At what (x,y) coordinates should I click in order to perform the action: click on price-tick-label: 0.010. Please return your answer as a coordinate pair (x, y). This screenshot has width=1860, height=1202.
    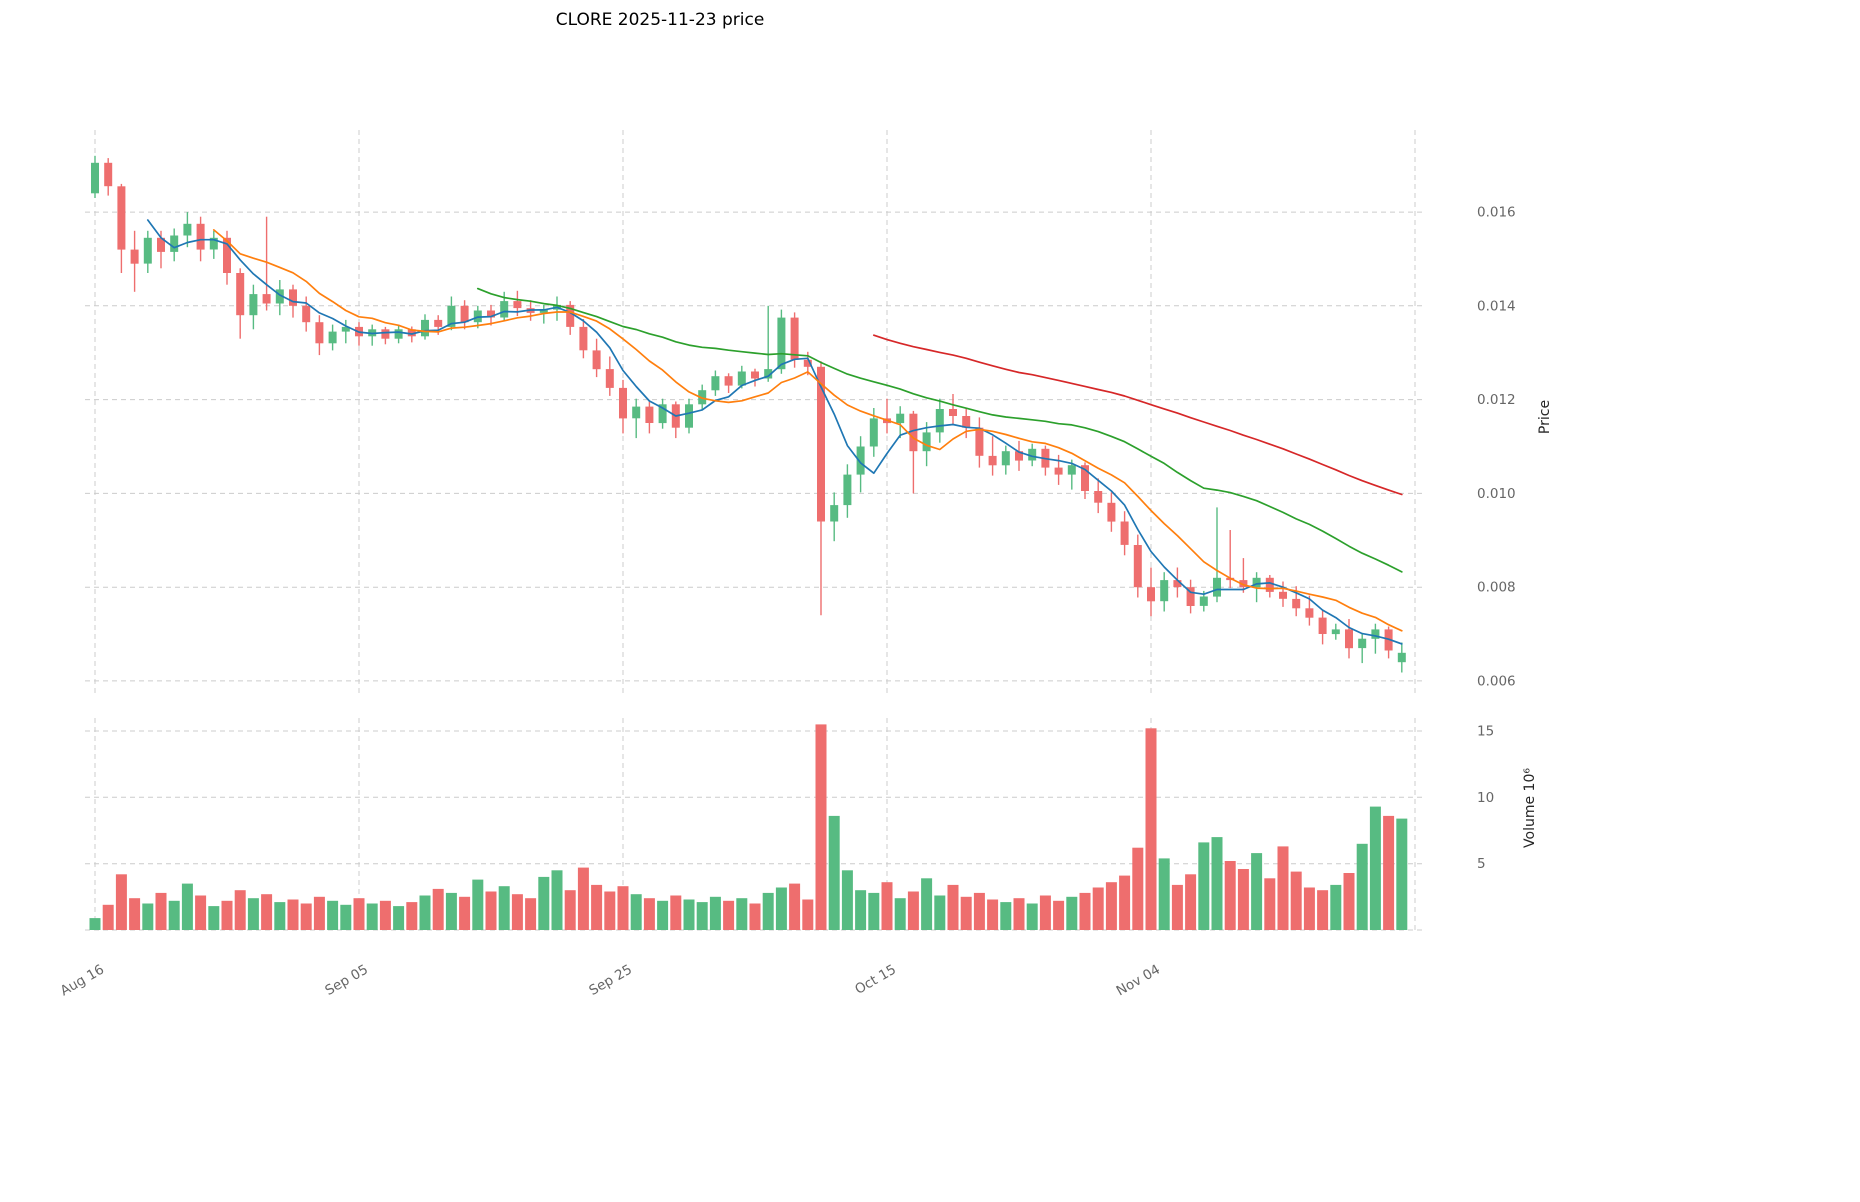
    Looking at the image, I should click on (1496, 494).